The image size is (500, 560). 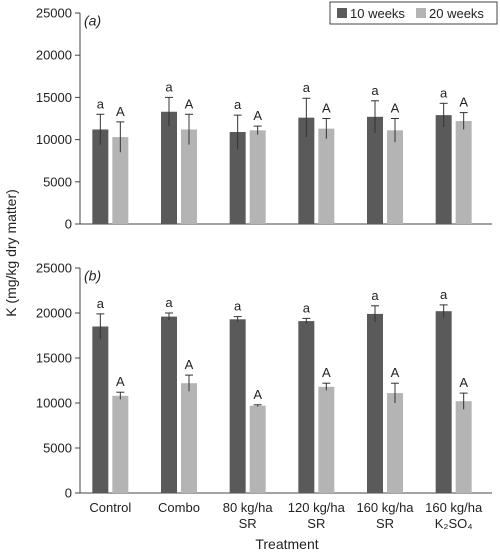 What do you see at coordinates (92, 20) in the screenshot?
I see `panel-label: (a)` at bounding box center [92, 20].